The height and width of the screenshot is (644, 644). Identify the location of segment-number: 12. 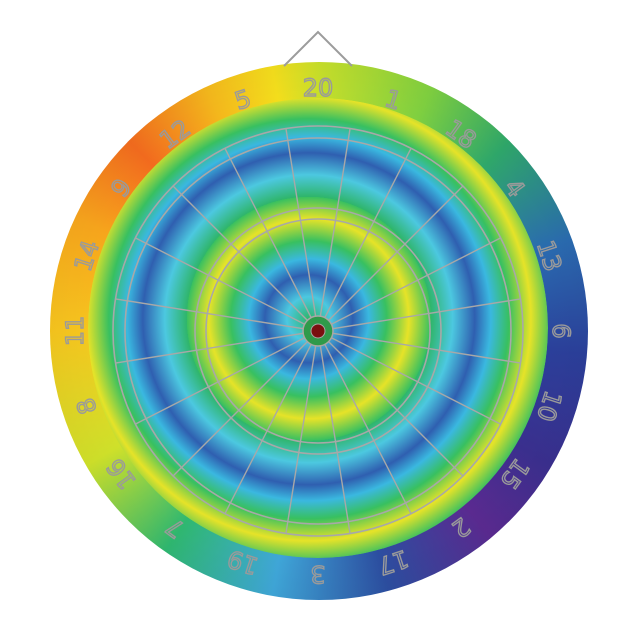
(175, 134).